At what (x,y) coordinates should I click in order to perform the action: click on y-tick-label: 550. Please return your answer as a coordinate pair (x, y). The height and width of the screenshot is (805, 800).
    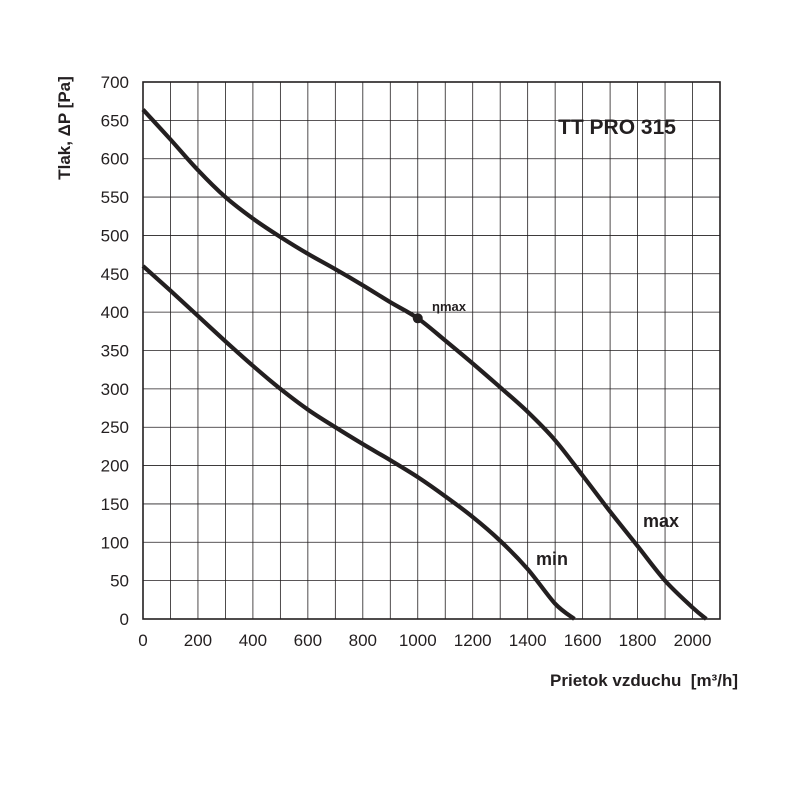
    Looking at the image, I should click on (115, 197).